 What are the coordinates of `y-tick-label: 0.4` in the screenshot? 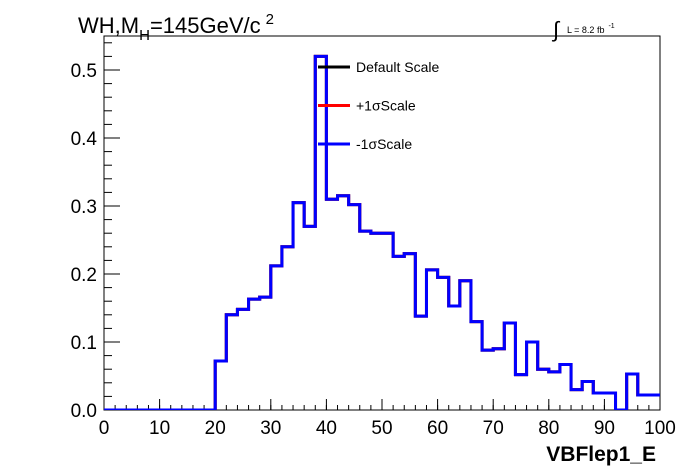 It's located at (84, 139).